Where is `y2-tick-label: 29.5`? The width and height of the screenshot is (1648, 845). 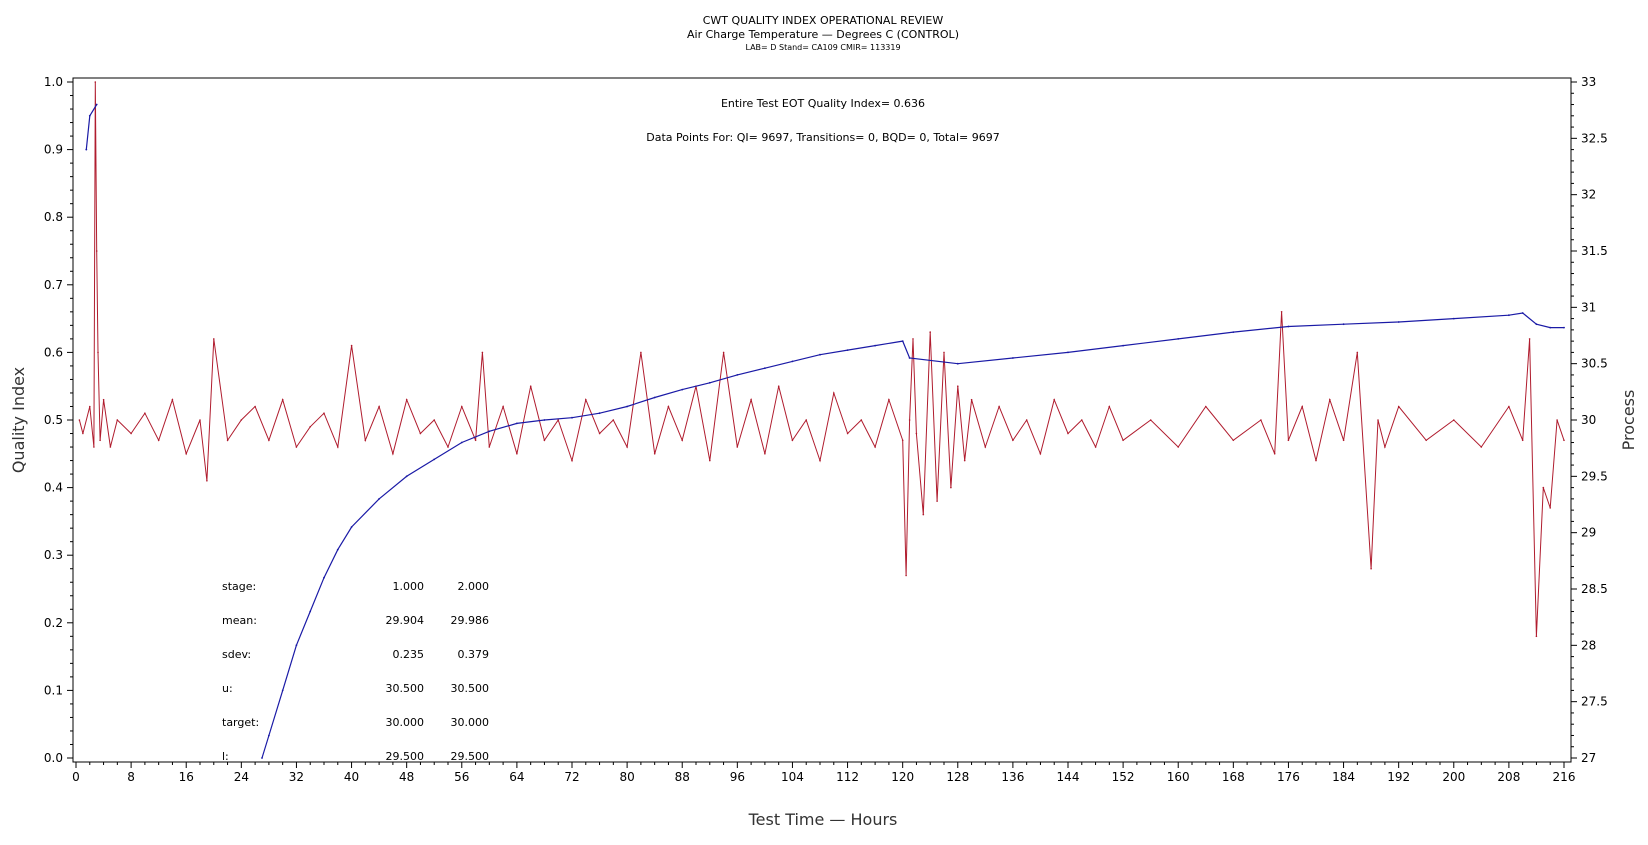 y2-tick-label: 29.5 is located at coordinates (1594, 476).